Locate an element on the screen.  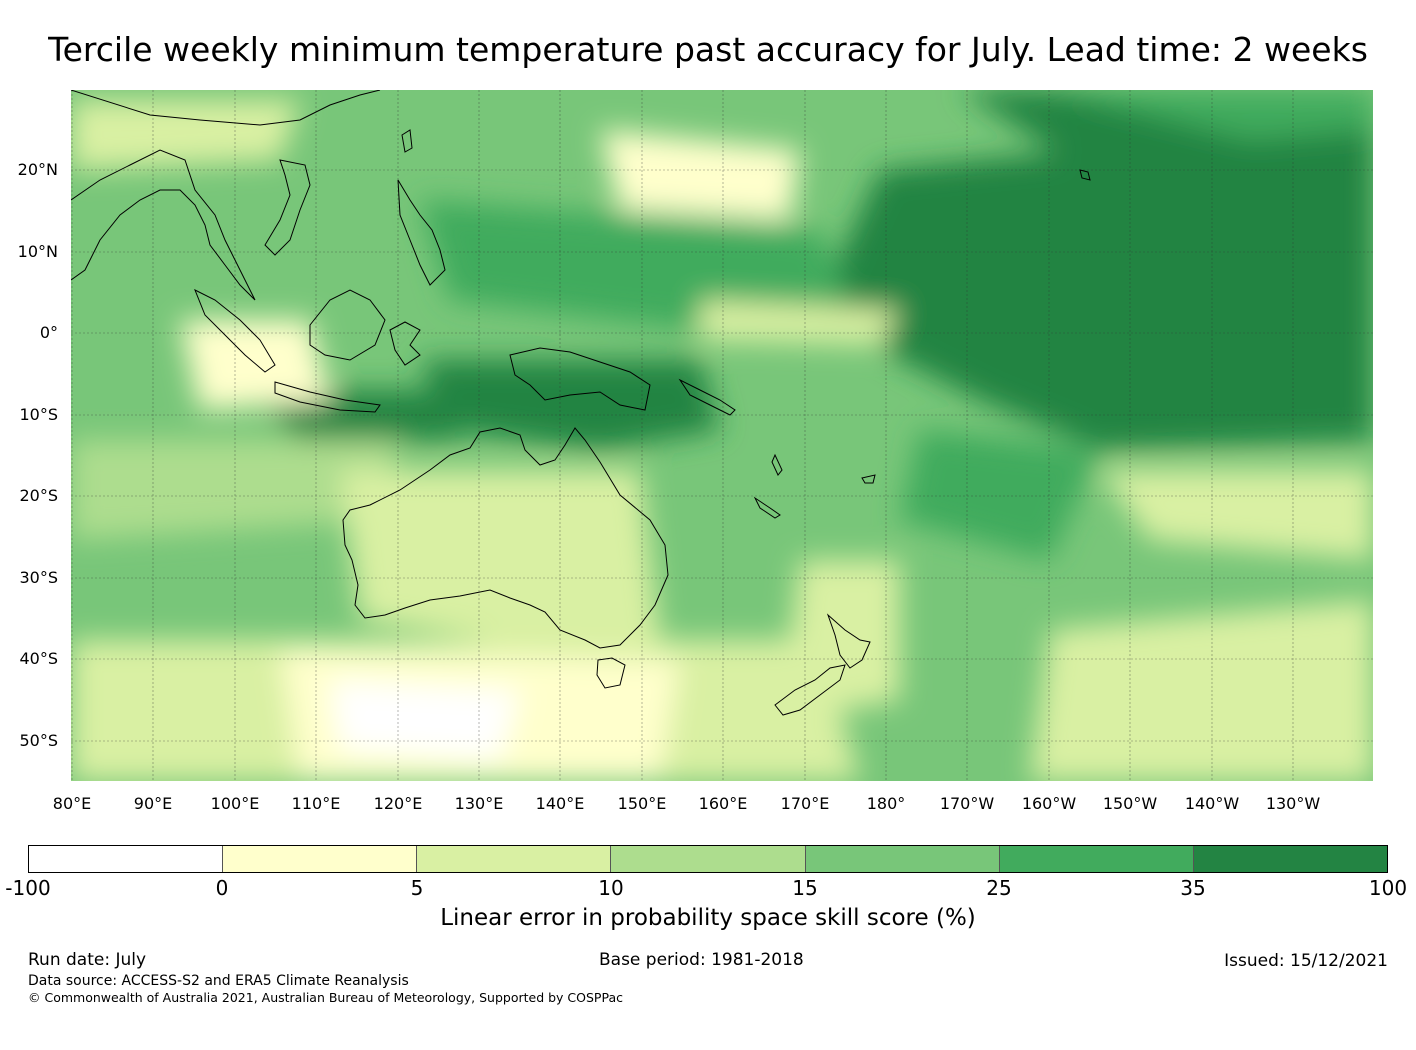
borneo-coastline is located at coordinates (347, 325).